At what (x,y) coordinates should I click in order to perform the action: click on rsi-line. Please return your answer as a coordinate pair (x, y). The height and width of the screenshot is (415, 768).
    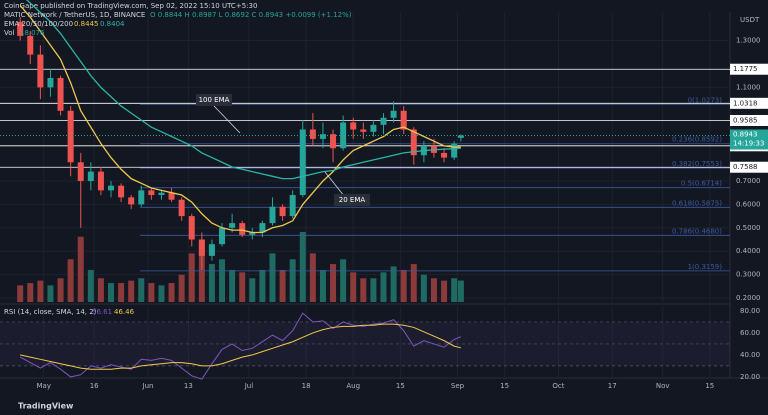
    Looking at the image, I should click on (240, 346).